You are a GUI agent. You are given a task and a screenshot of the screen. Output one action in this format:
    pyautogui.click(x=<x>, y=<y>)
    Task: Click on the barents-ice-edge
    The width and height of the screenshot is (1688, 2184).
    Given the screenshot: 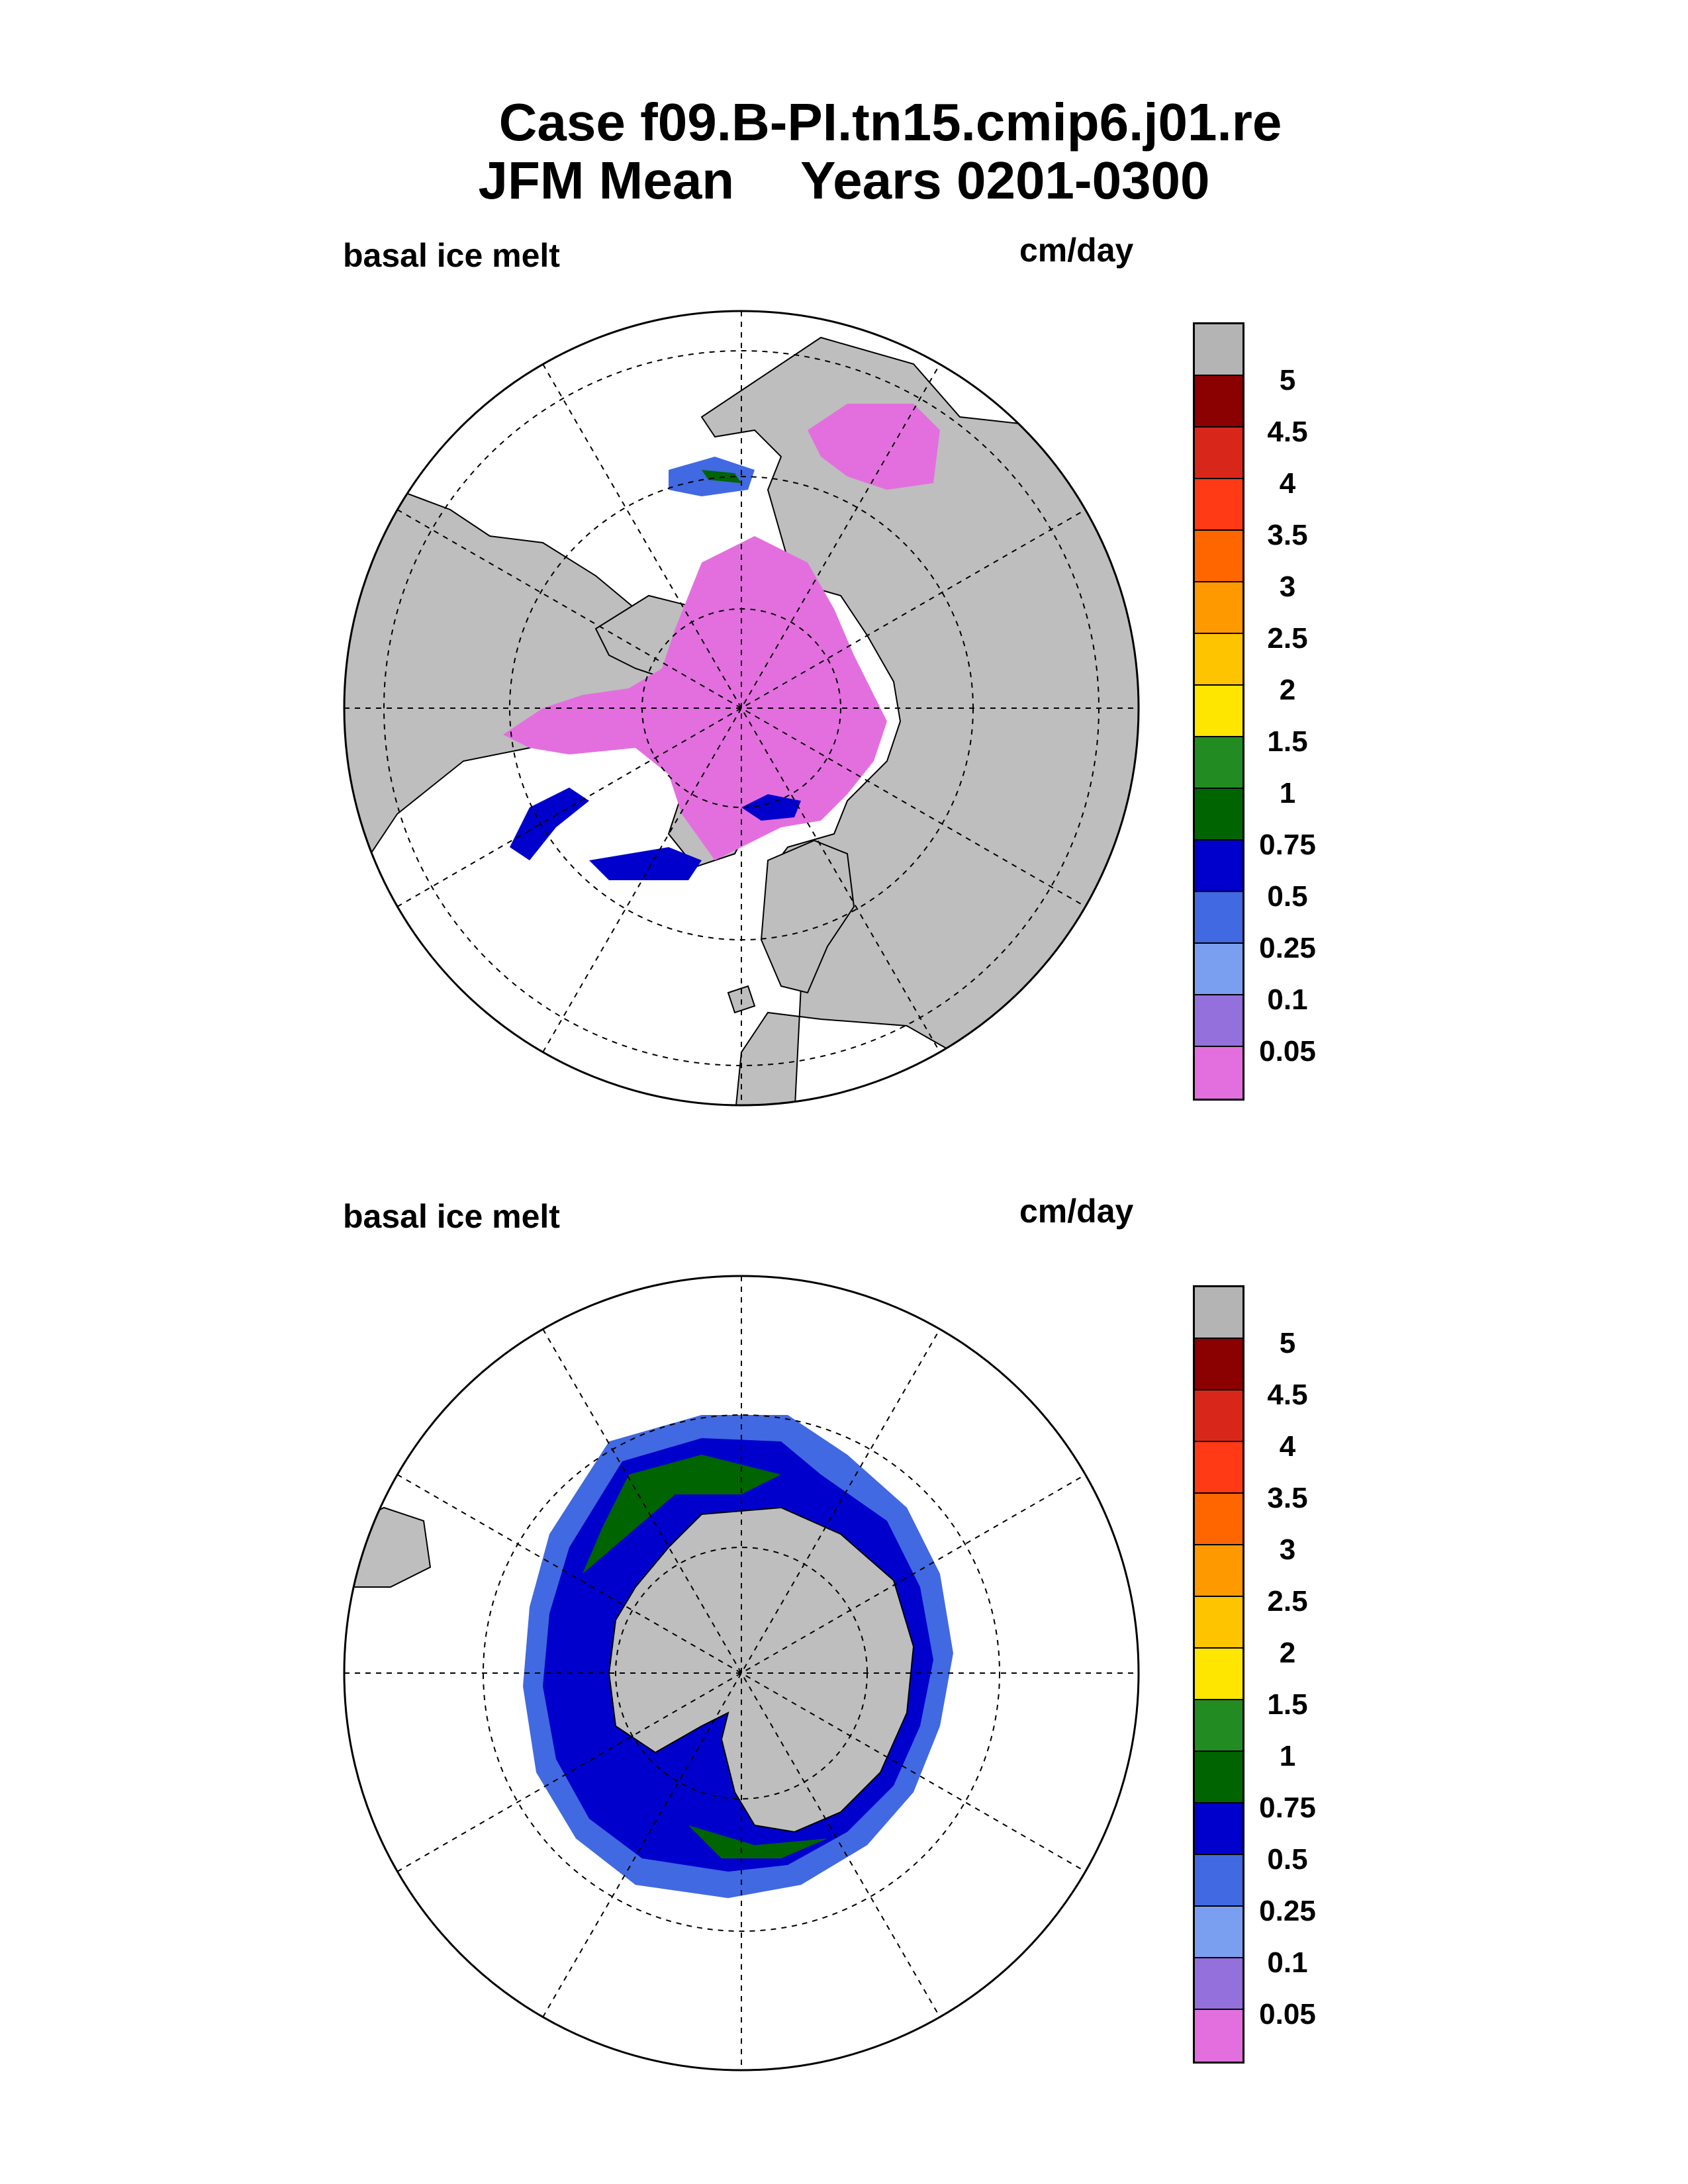 What is the action you would take?
    pyautogui.click(x=771, y=808)
    